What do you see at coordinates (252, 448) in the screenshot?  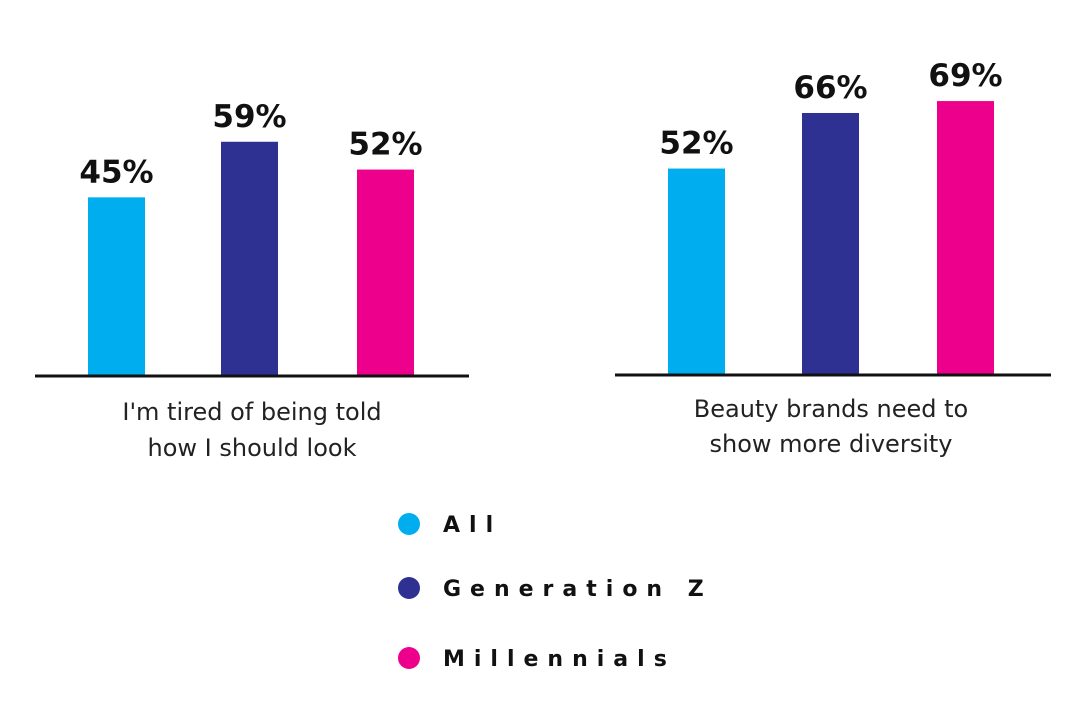 I see `category-label-1-line-2: how I should look` at bounding box center [252, 448].